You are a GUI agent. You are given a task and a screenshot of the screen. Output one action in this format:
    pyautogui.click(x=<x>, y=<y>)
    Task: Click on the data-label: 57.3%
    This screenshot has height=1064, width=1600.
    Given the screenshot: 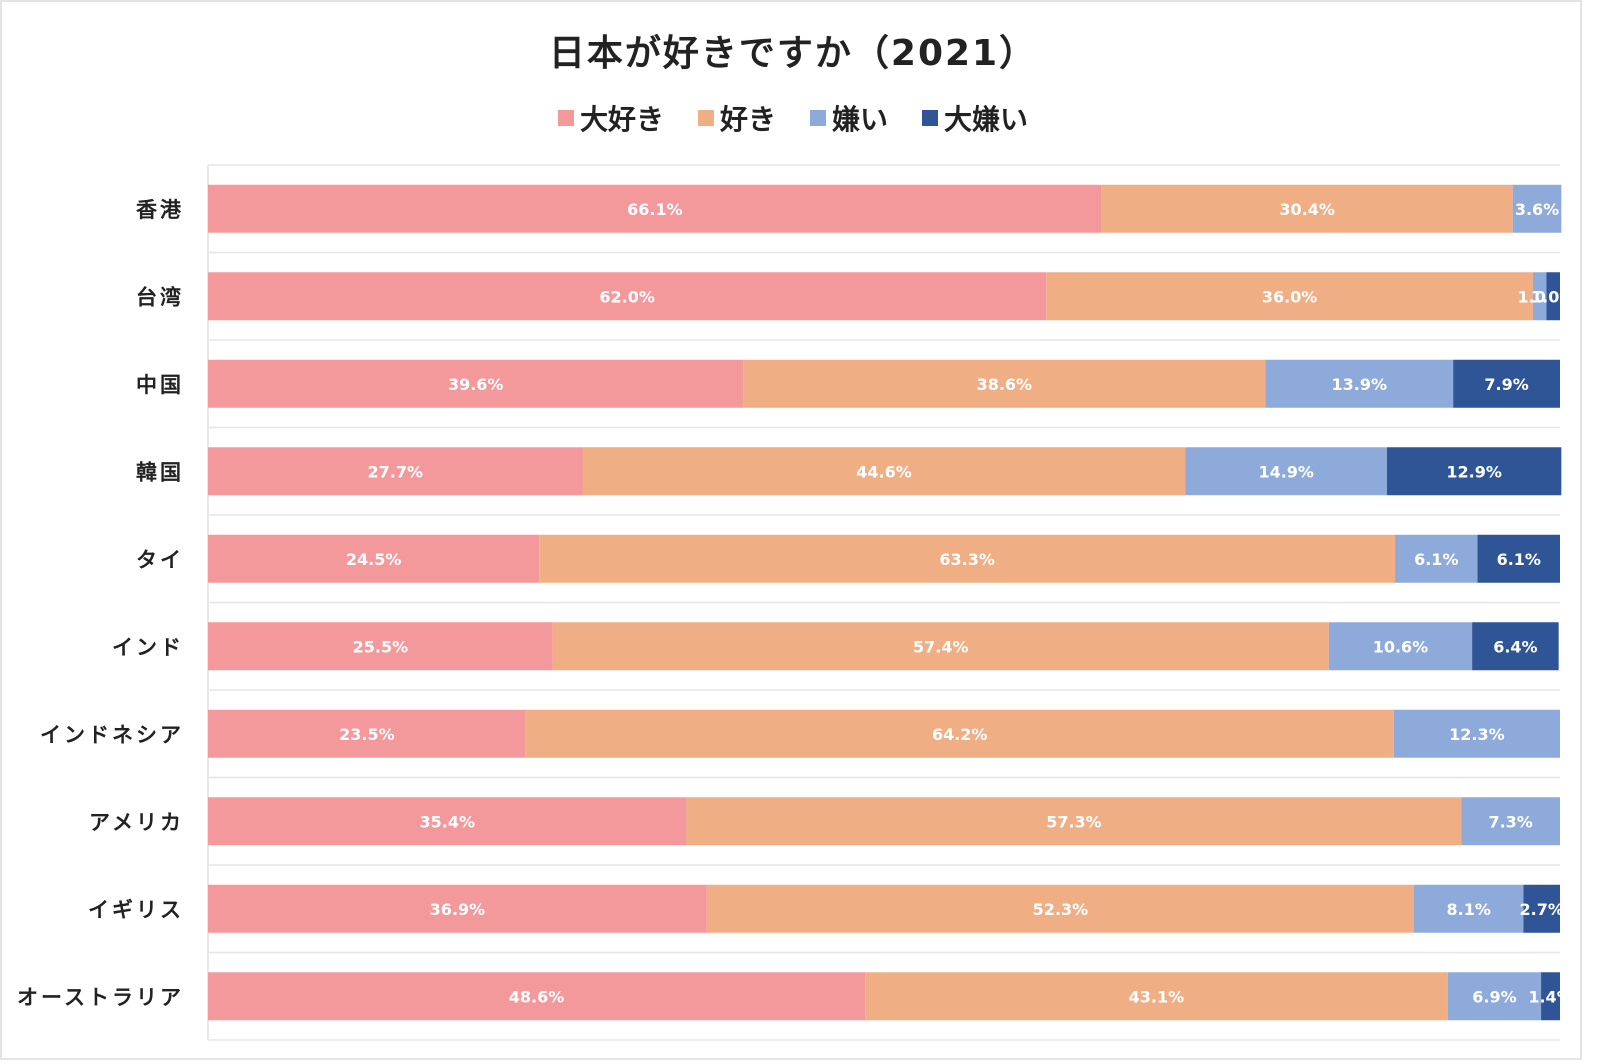 What is the action you would take?
    pyautogui.click(x=1074, y=821)
    